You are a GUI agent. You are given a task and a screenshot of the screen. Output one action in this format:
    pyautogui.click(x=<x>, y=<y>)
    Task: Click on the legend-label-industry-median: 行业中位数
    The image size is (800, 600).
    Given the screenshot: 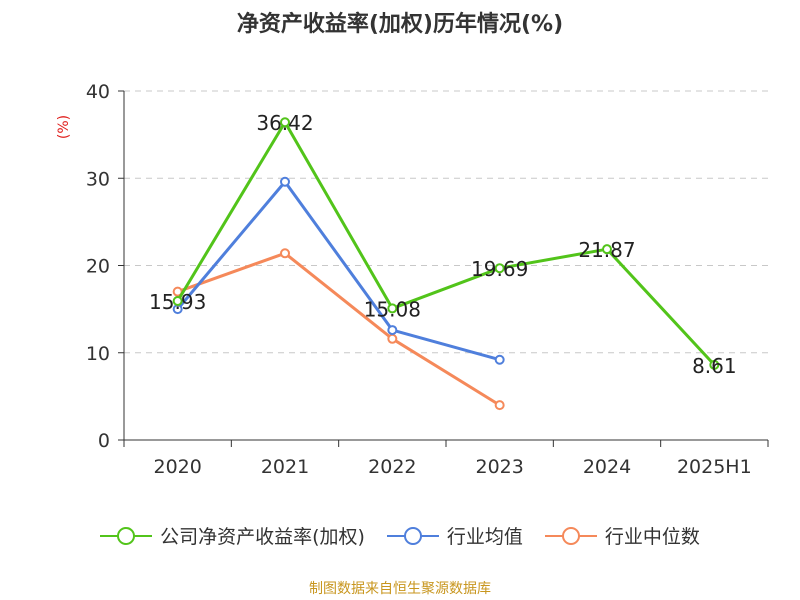 What is the action you would take?
    pyautogui.click(x=652, y=537)
    